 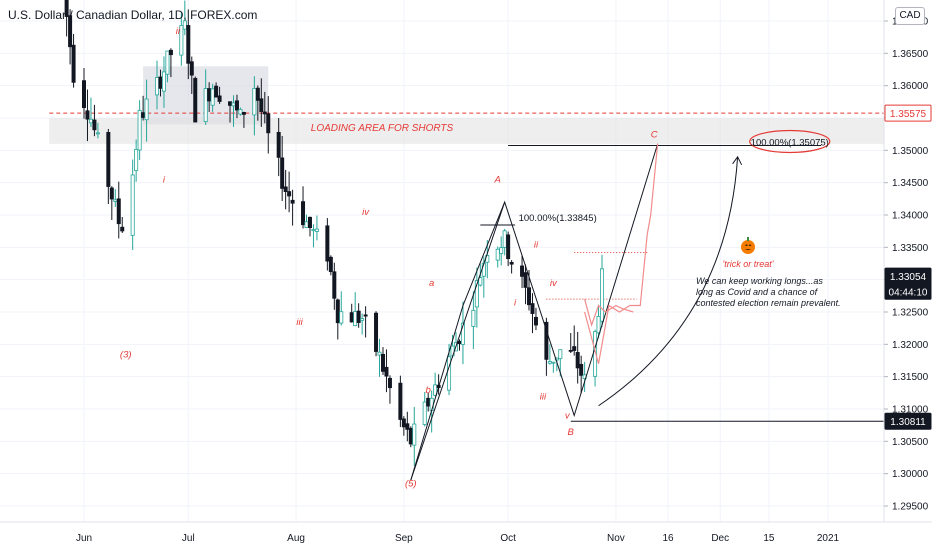 I want to click on price-tick-label: 1.30000, so click(x=910, y=474).